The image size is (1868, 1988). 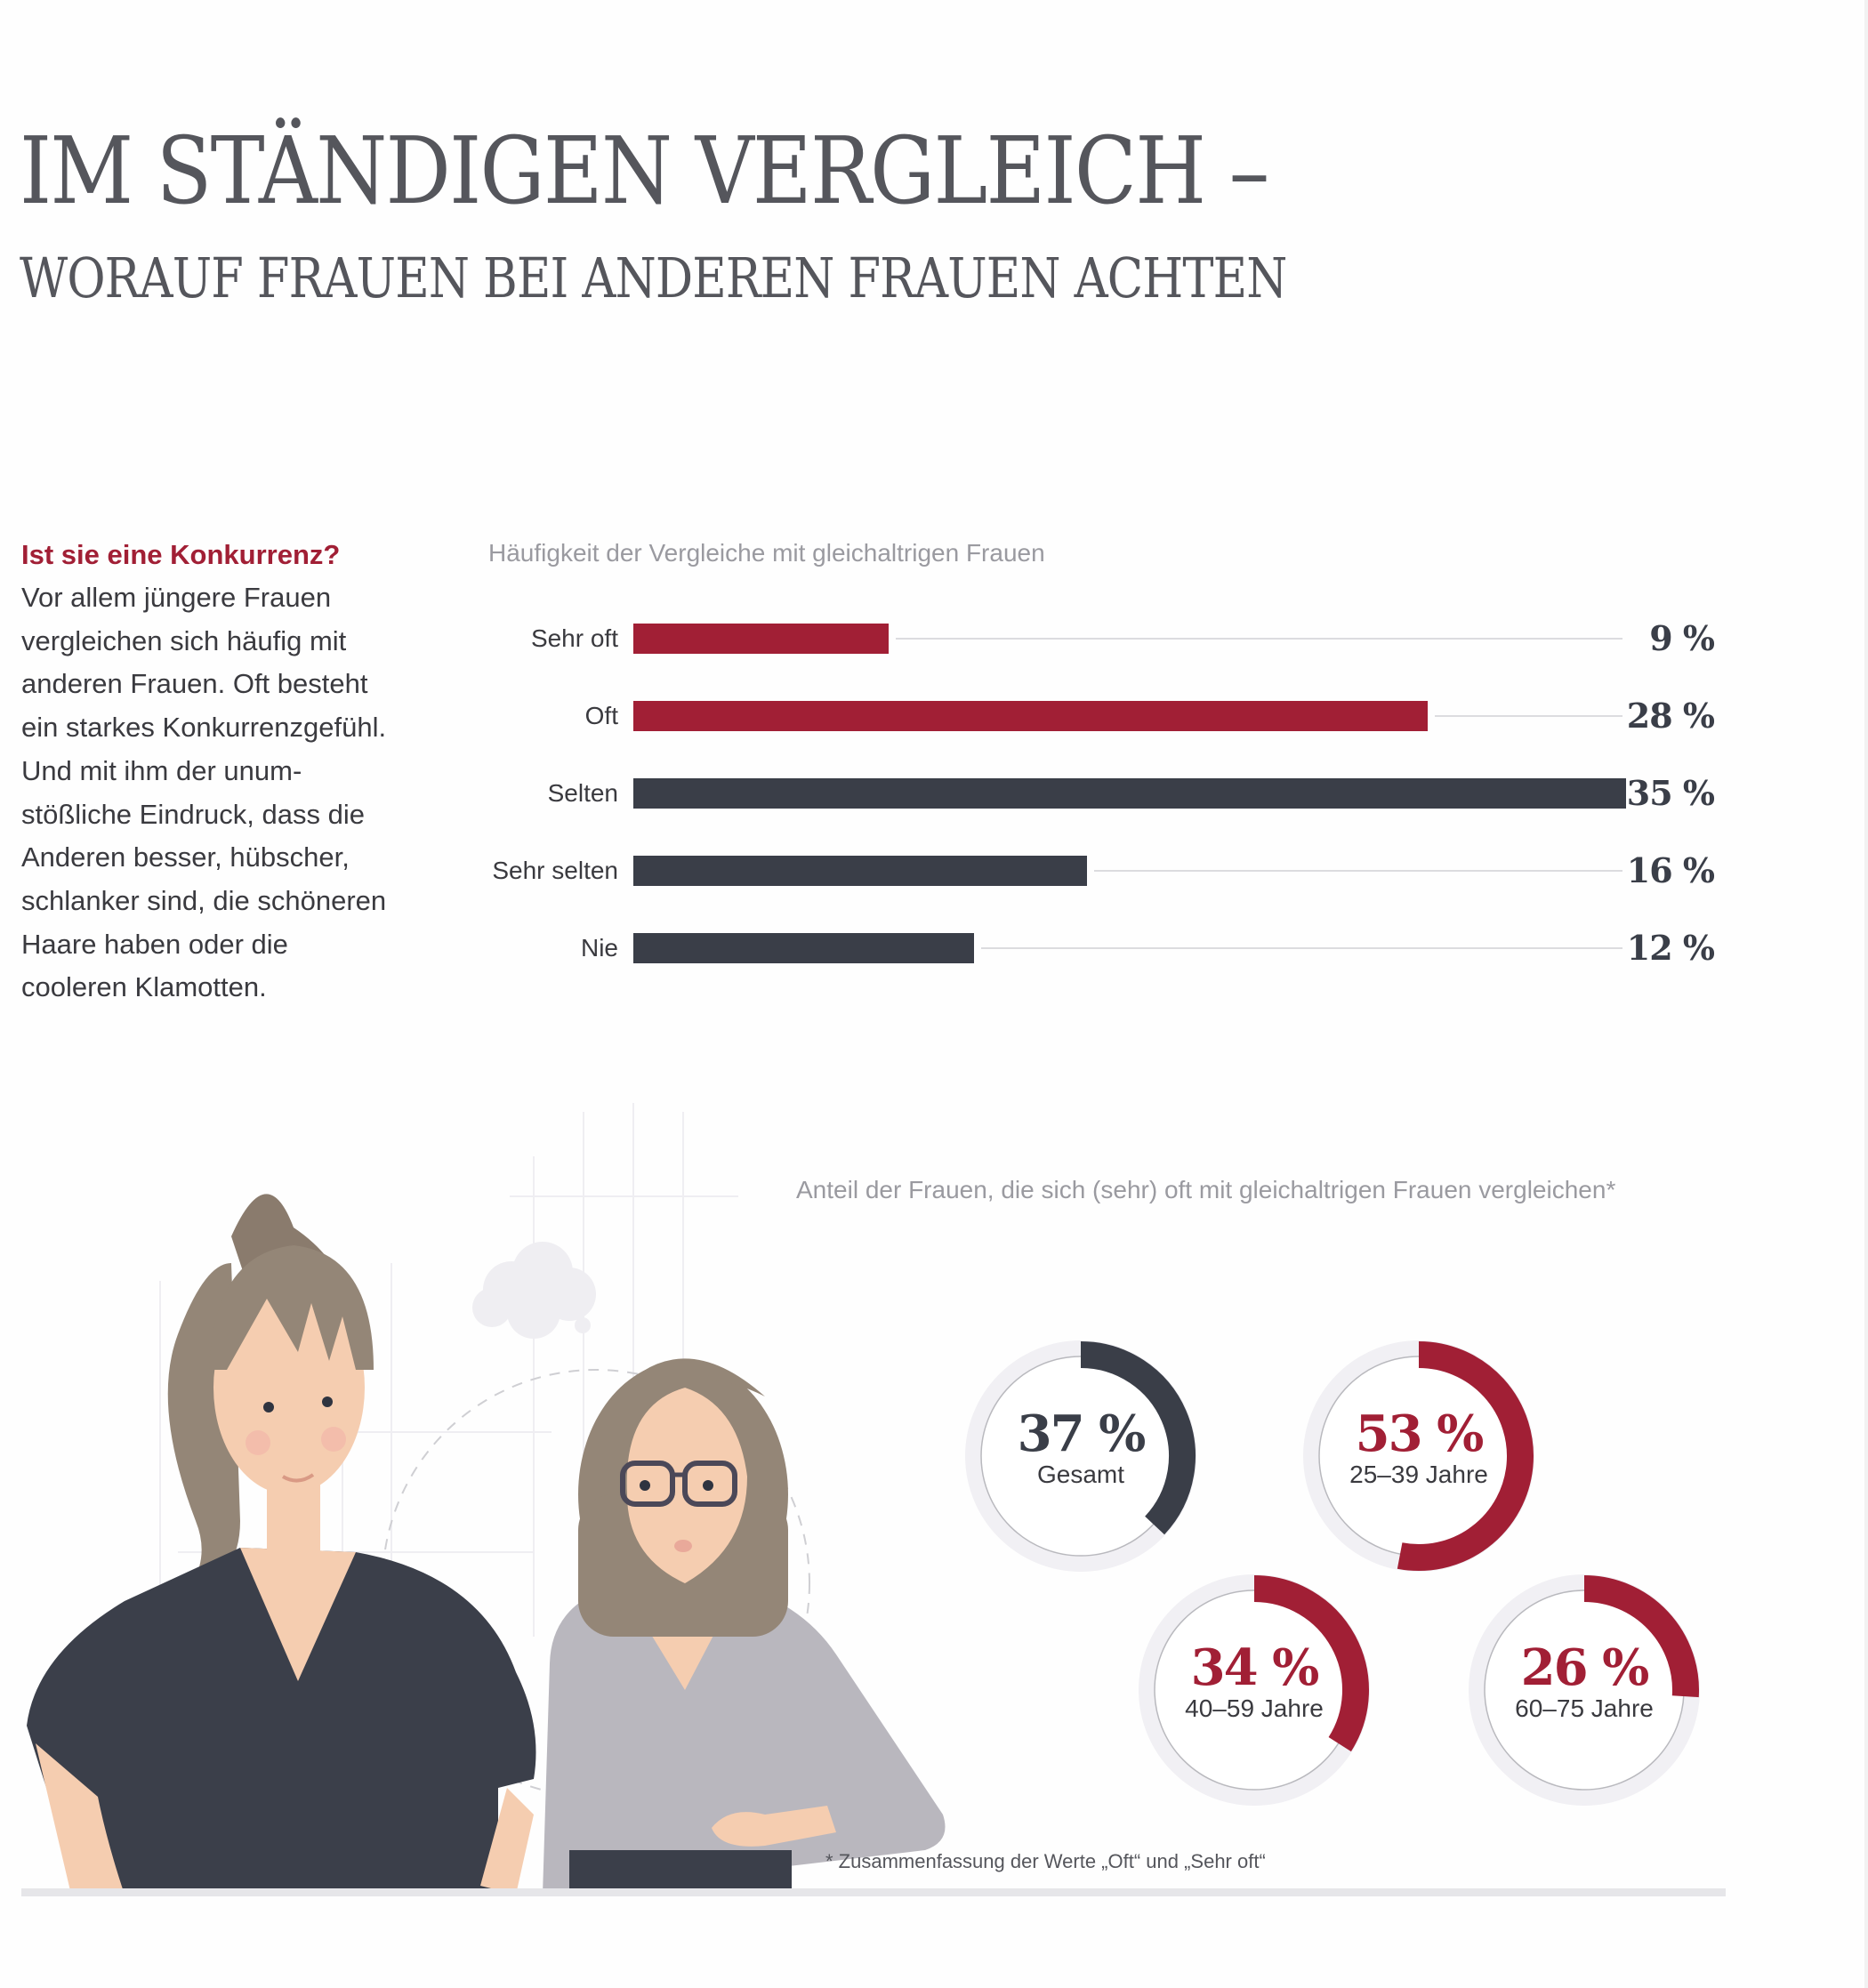 What do you see at coordinates (1255, 1667) in the screenshot?
I see `donut-value: 34 %` at bounding box center [1255, 1667].